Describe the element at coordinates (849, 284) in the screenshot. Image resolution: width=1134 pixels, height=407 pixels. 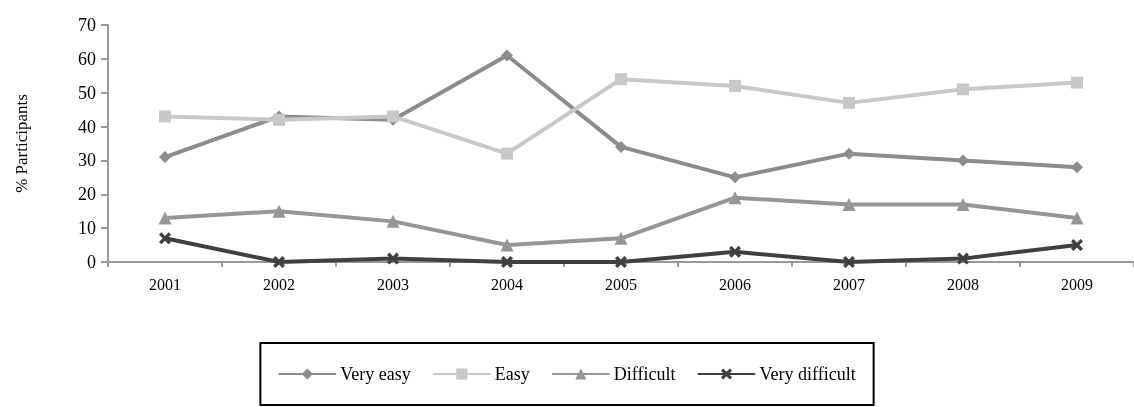
I see `x-tick-label: 2007` at that location.